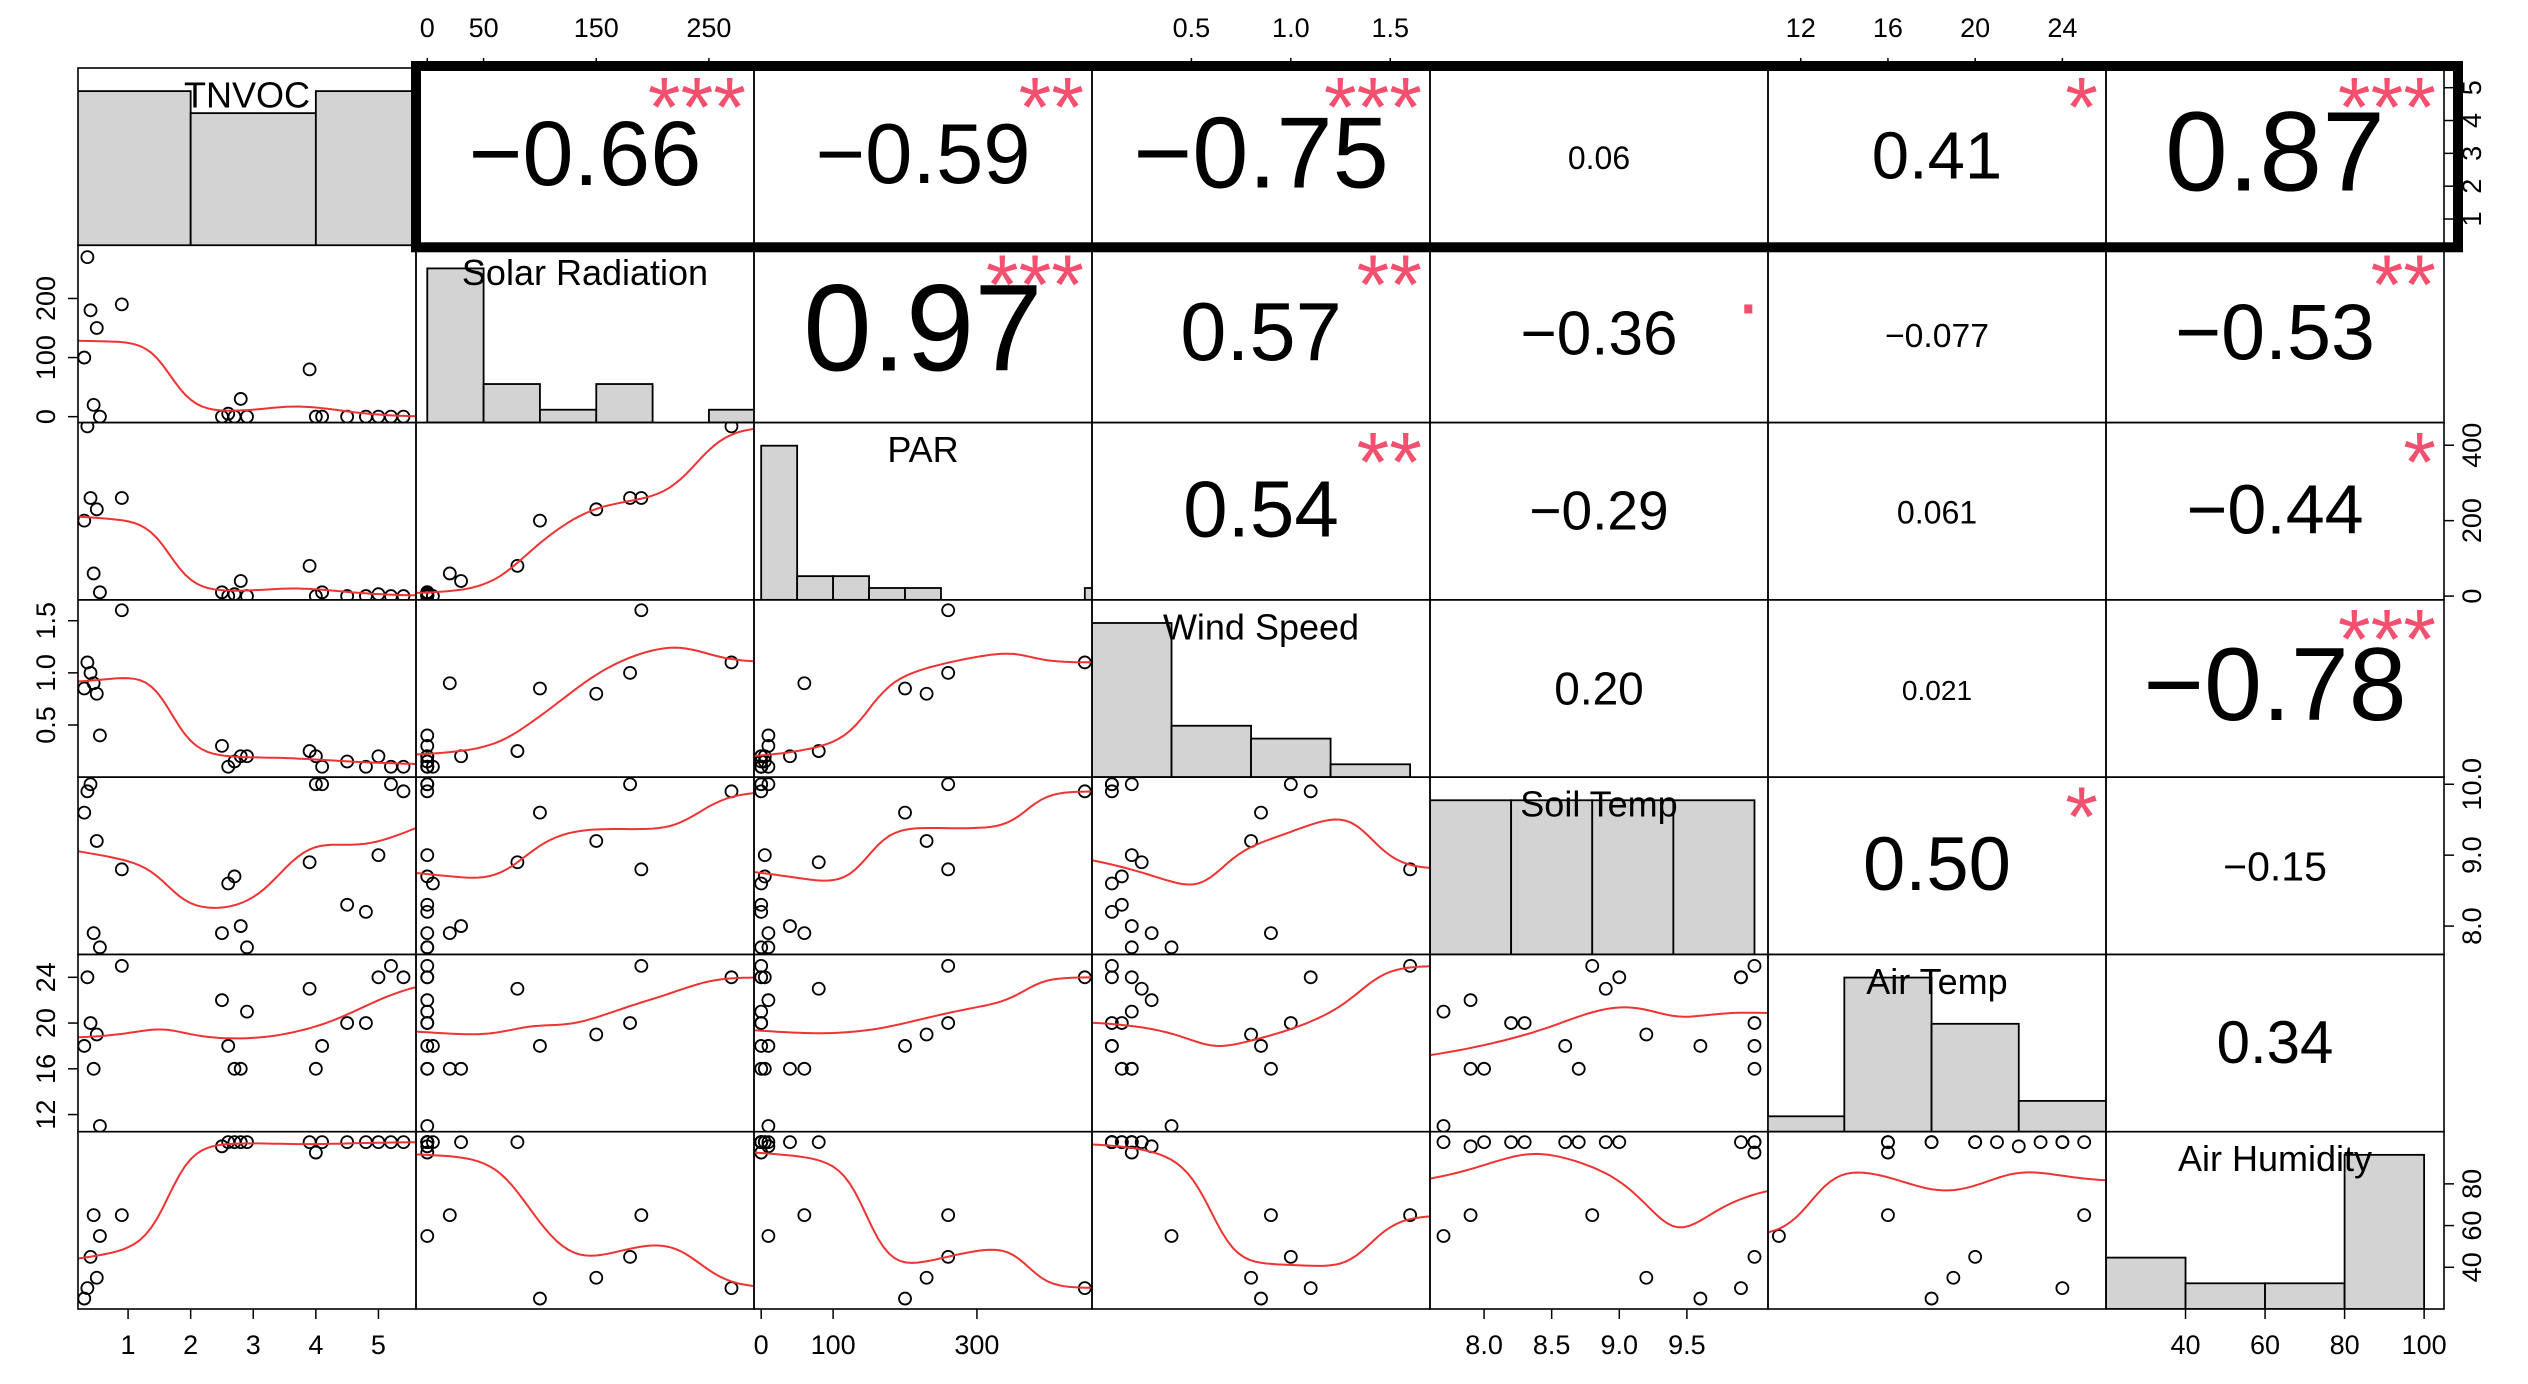  Describe the element at coordinates (46, 298) in the screenshot. I see `y-tick-label: 200` at that location.